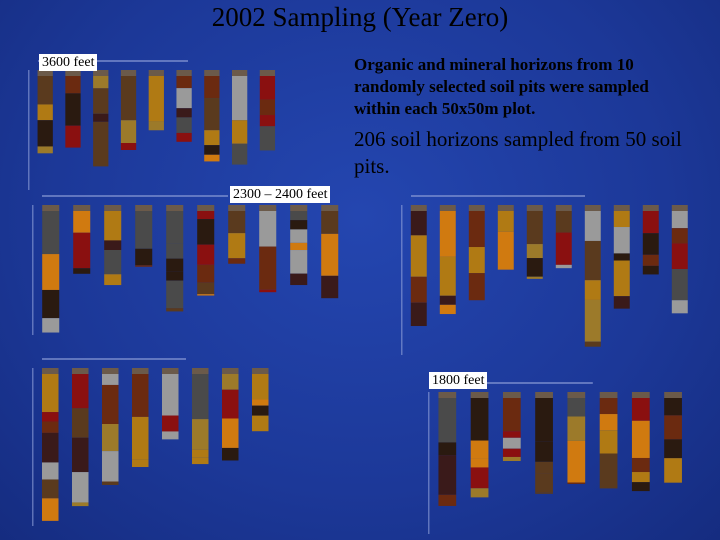 Image resolution: width=720 pixels, height=540 pixels. Describe the element at coordinates (429, 463) in the screenshot. I see `panel-axis` at that location.